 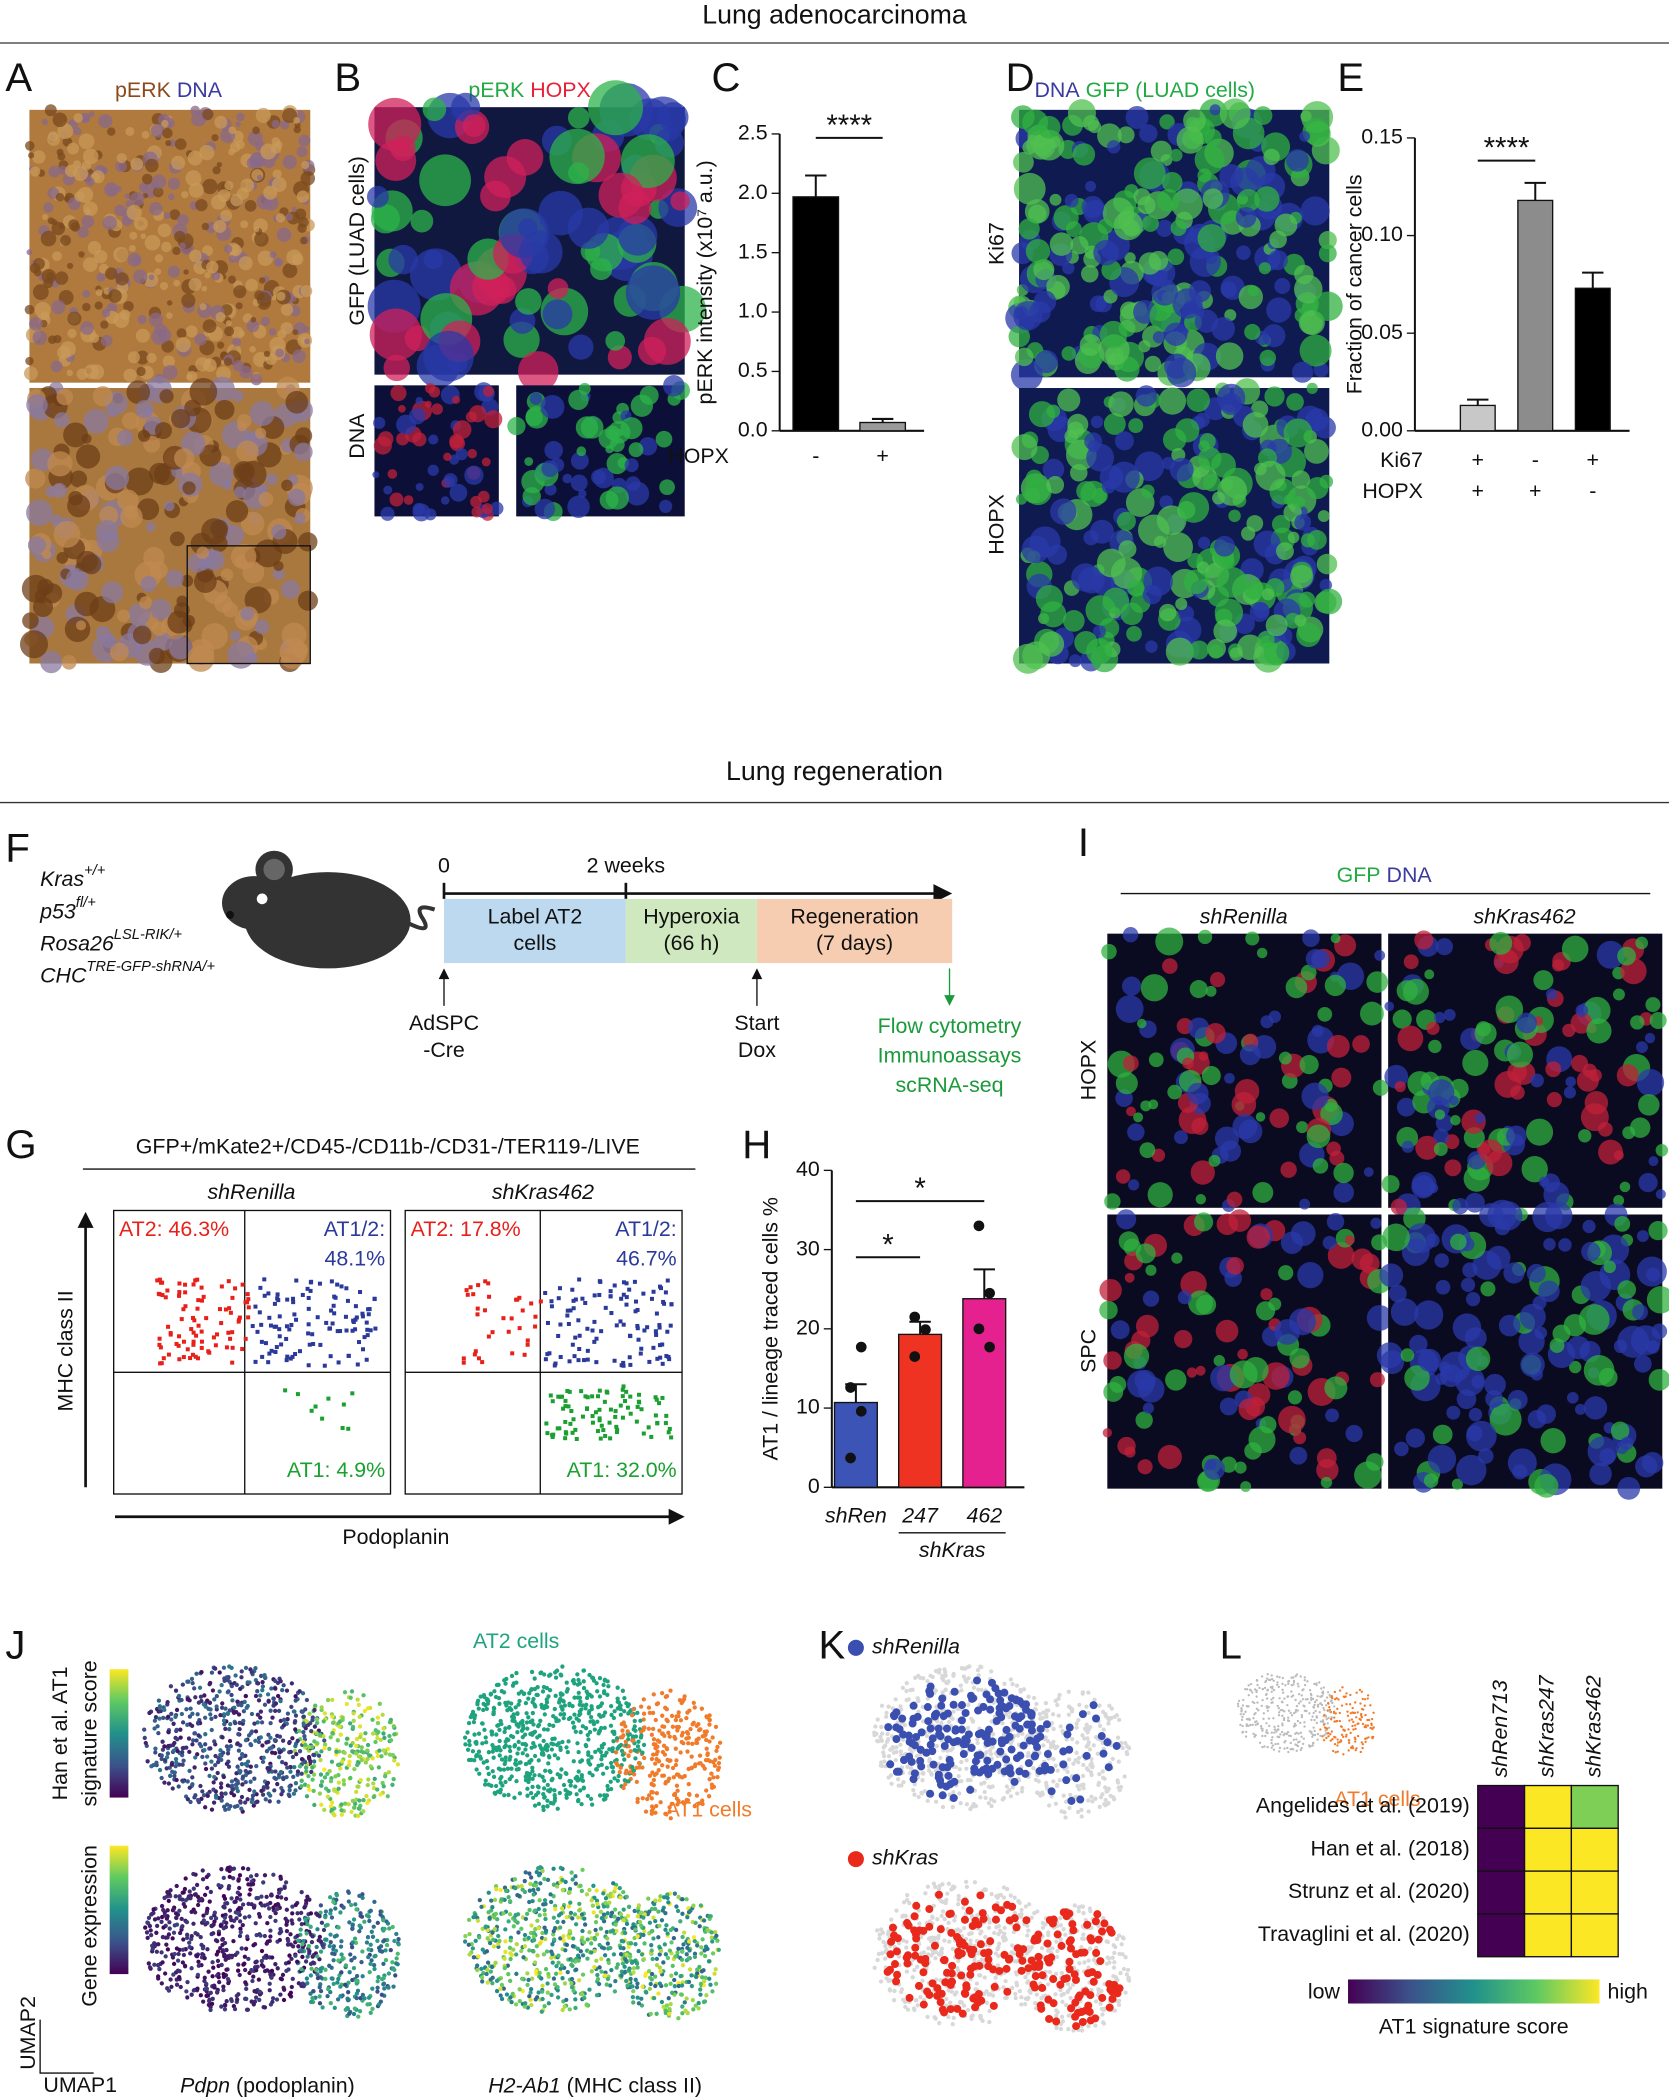 What do you see at coordinates (831, 1644) in the screenshot?
I see `panel-letter: K` at bounding box center [831, 1644].